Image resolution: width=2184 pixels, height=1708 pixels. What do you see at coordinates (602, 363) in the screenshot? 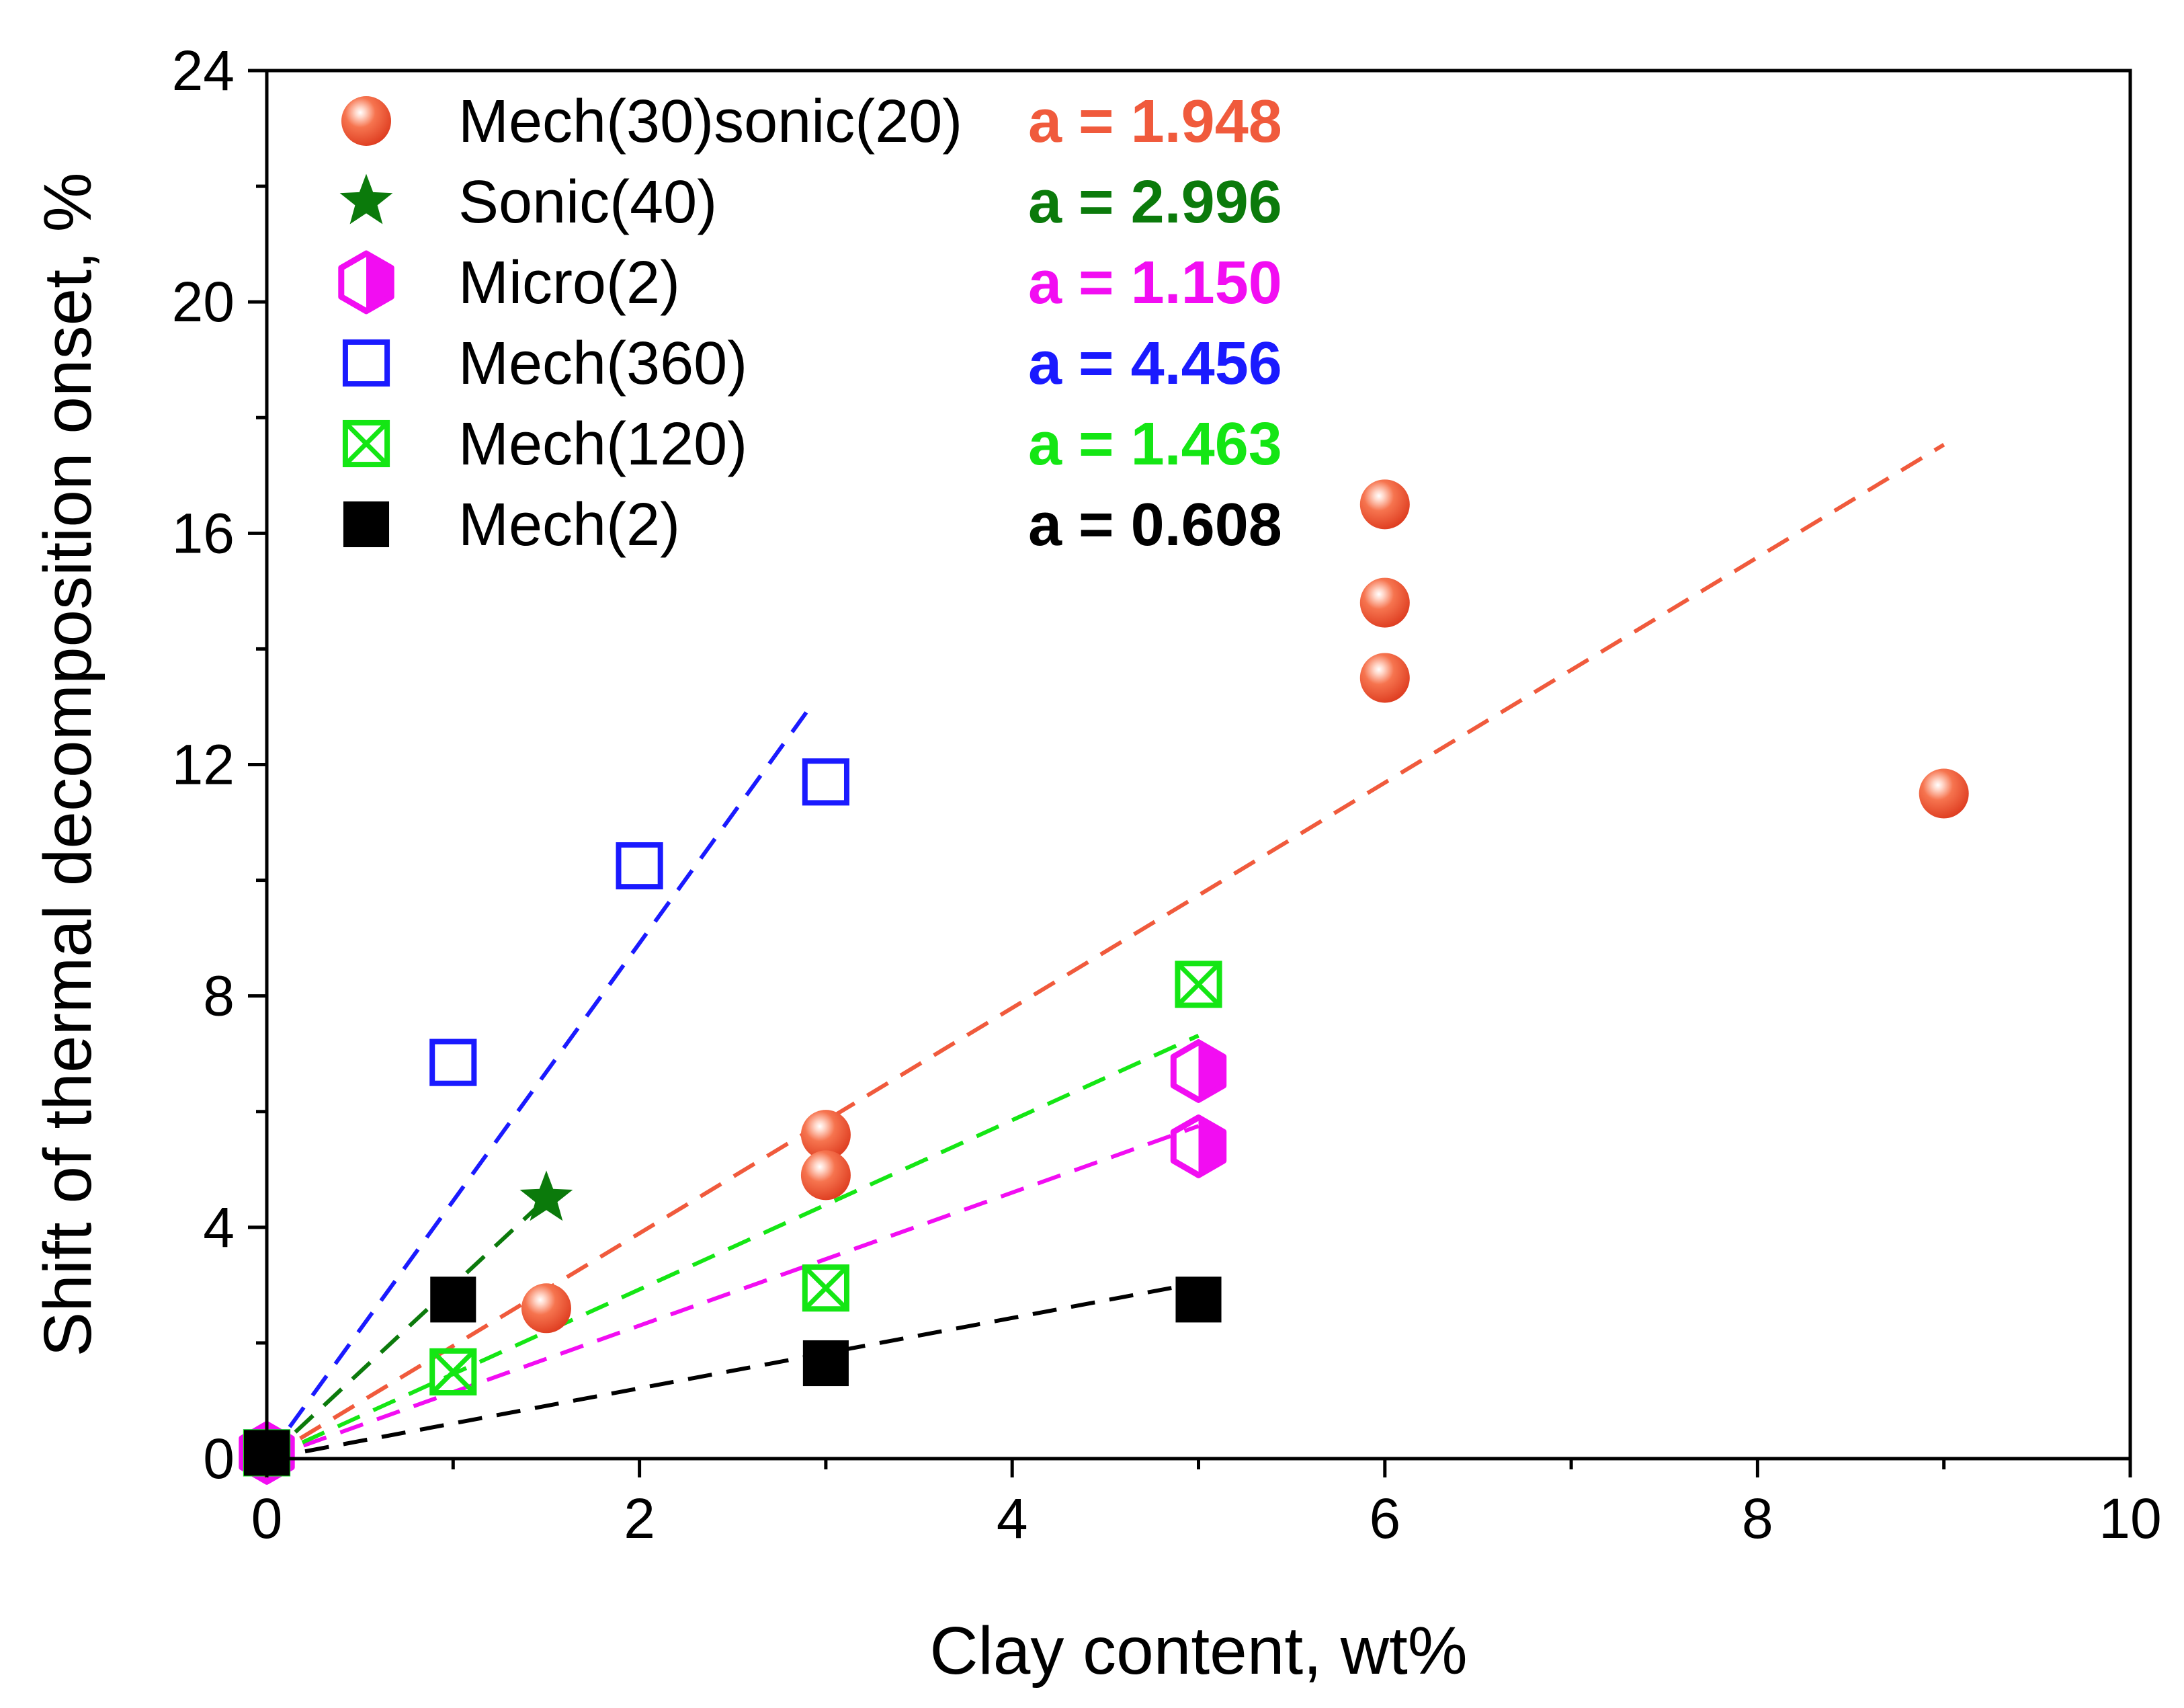
I see `legend-label-4: Mech(360)` at bounding box center [602, 363].